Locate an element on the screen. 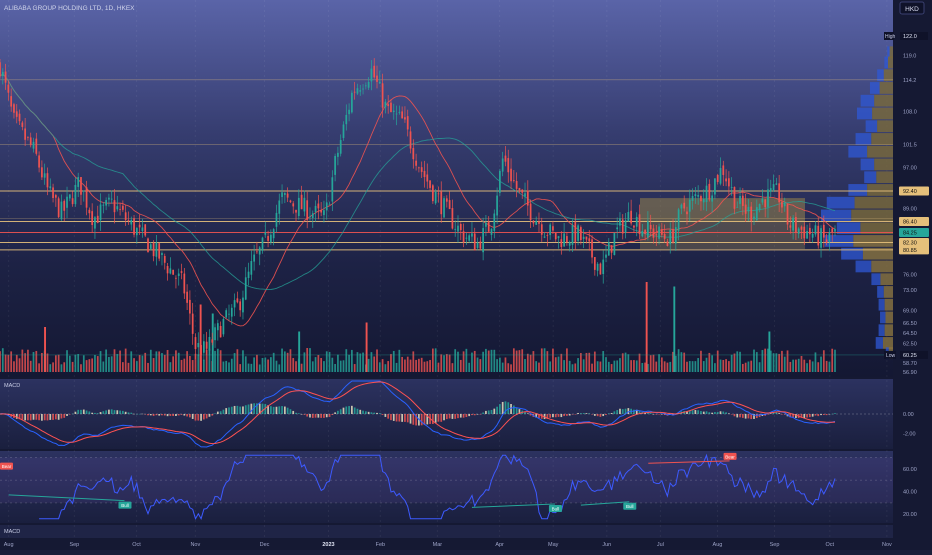 The width and height of the screenshot is (932, 555). divergence-label-3: Bear is located at coordinates (730, 456).